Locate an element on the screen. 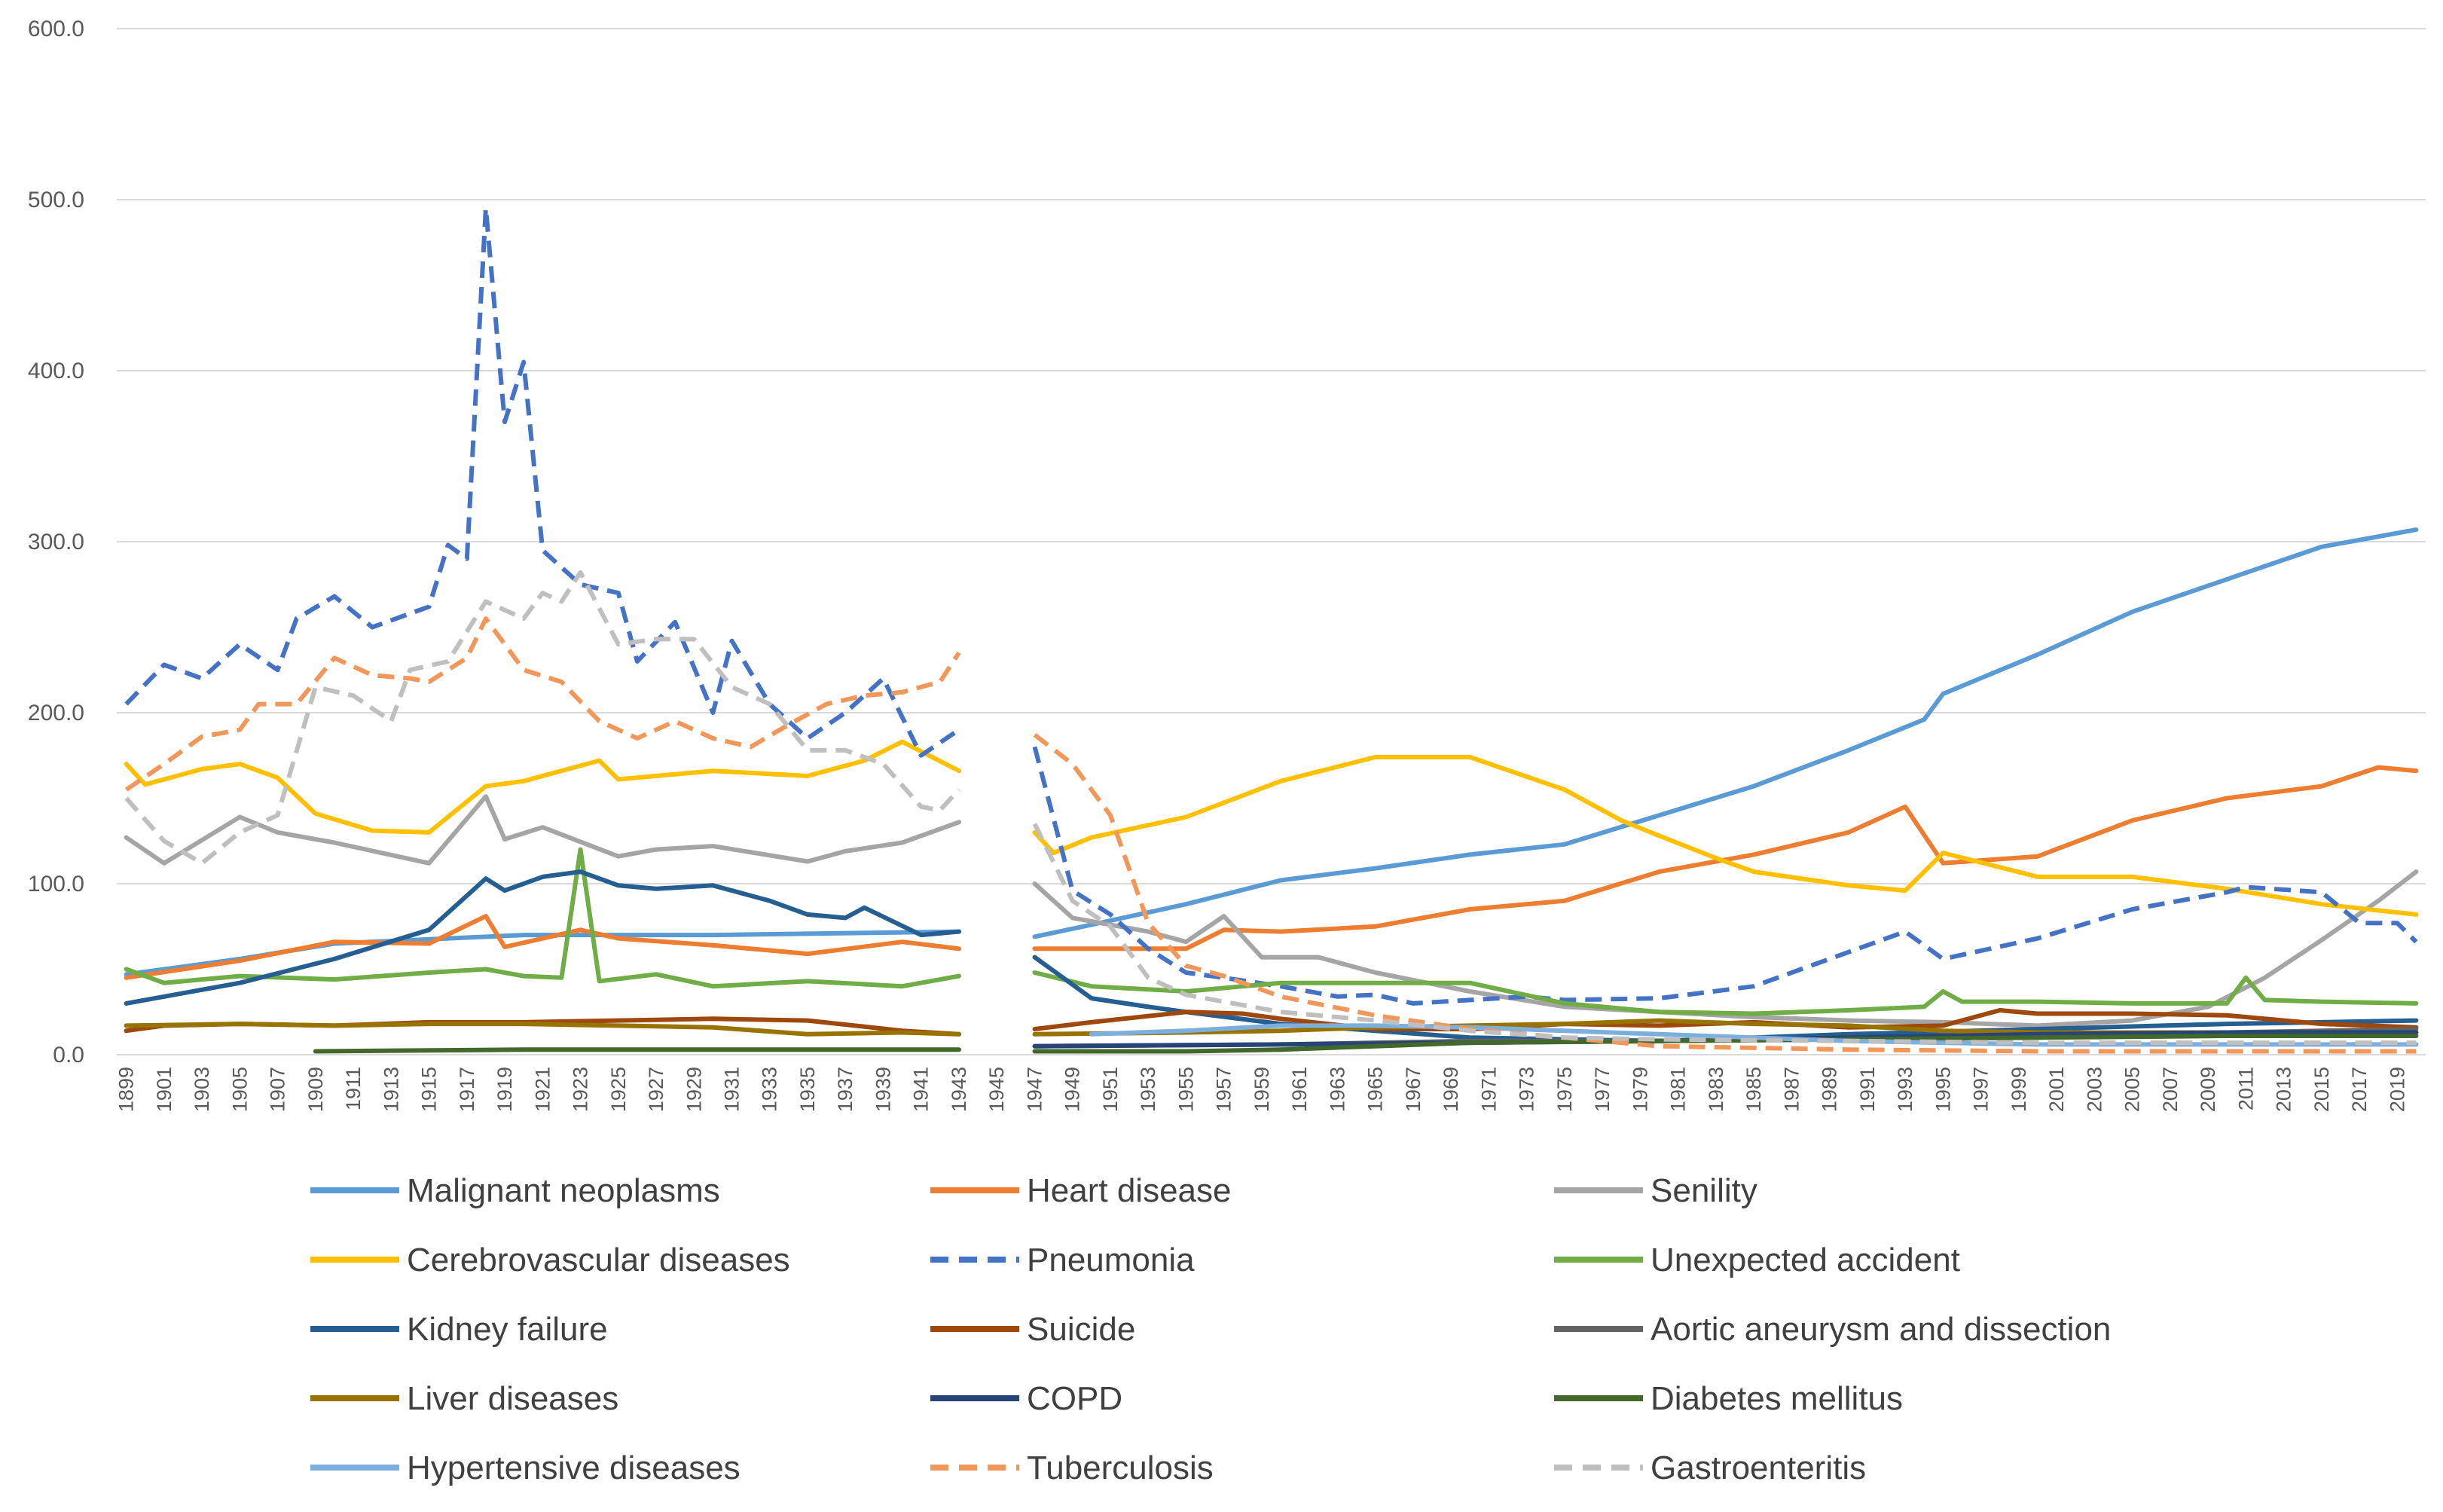  y-tick-label: 300.0 is located at coordinates (56, 542).